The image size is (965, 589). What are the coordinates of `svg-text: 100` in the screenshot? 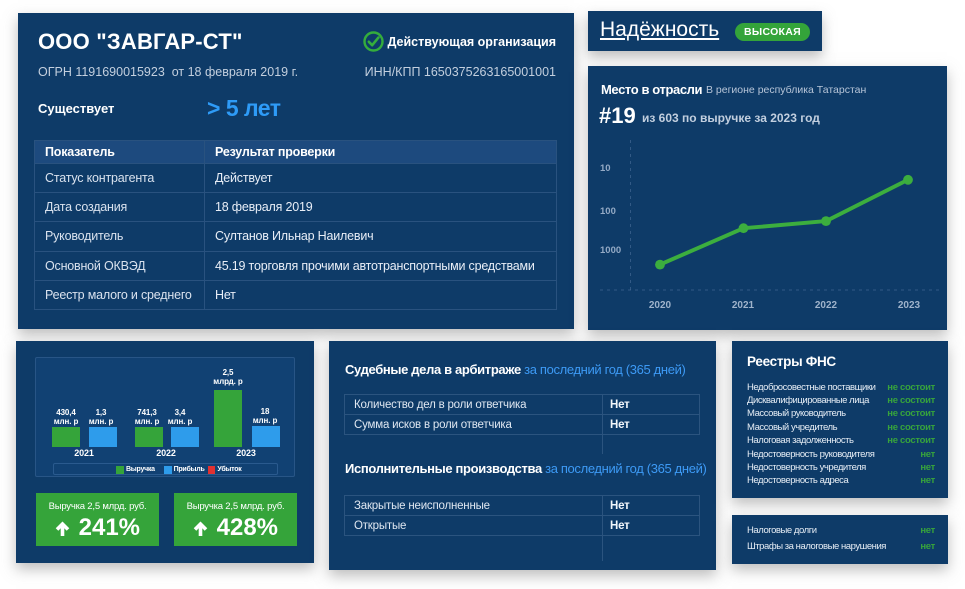 It's located at (608, 211).